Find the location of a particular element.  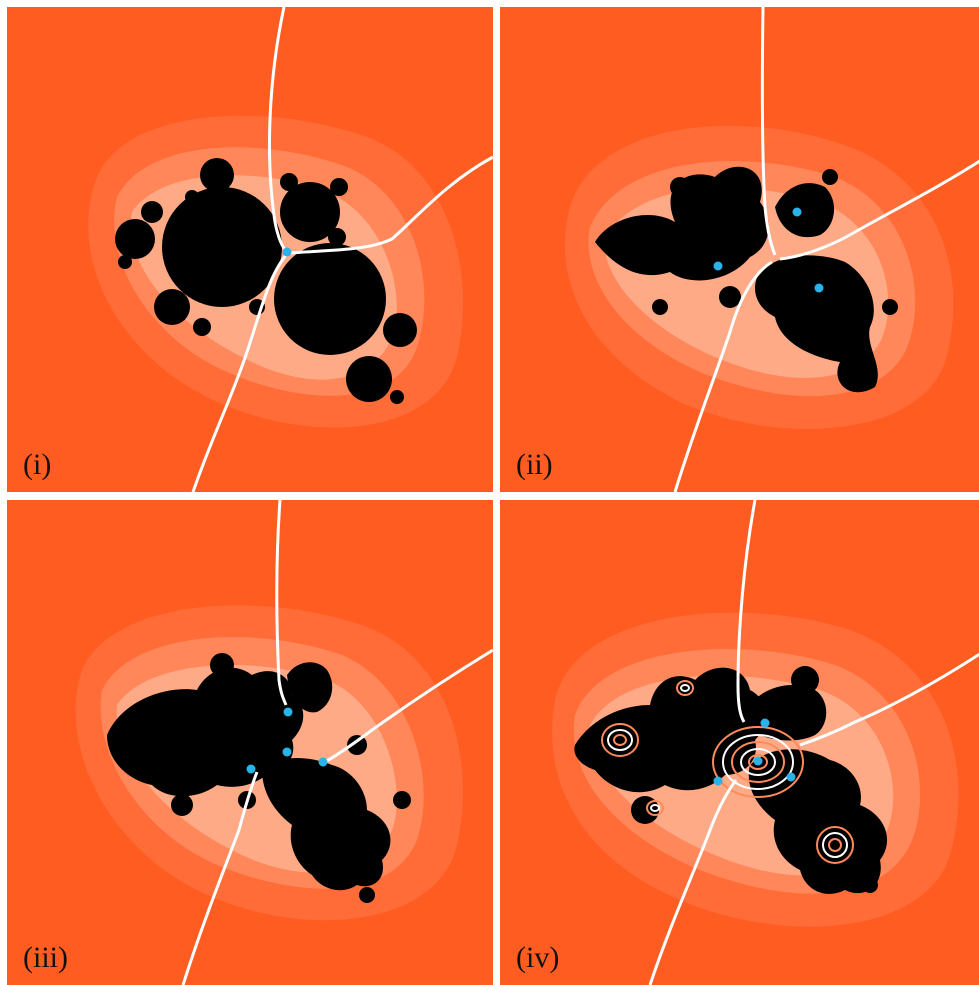

panel-label: (i) is located at coordinates (37, 464).